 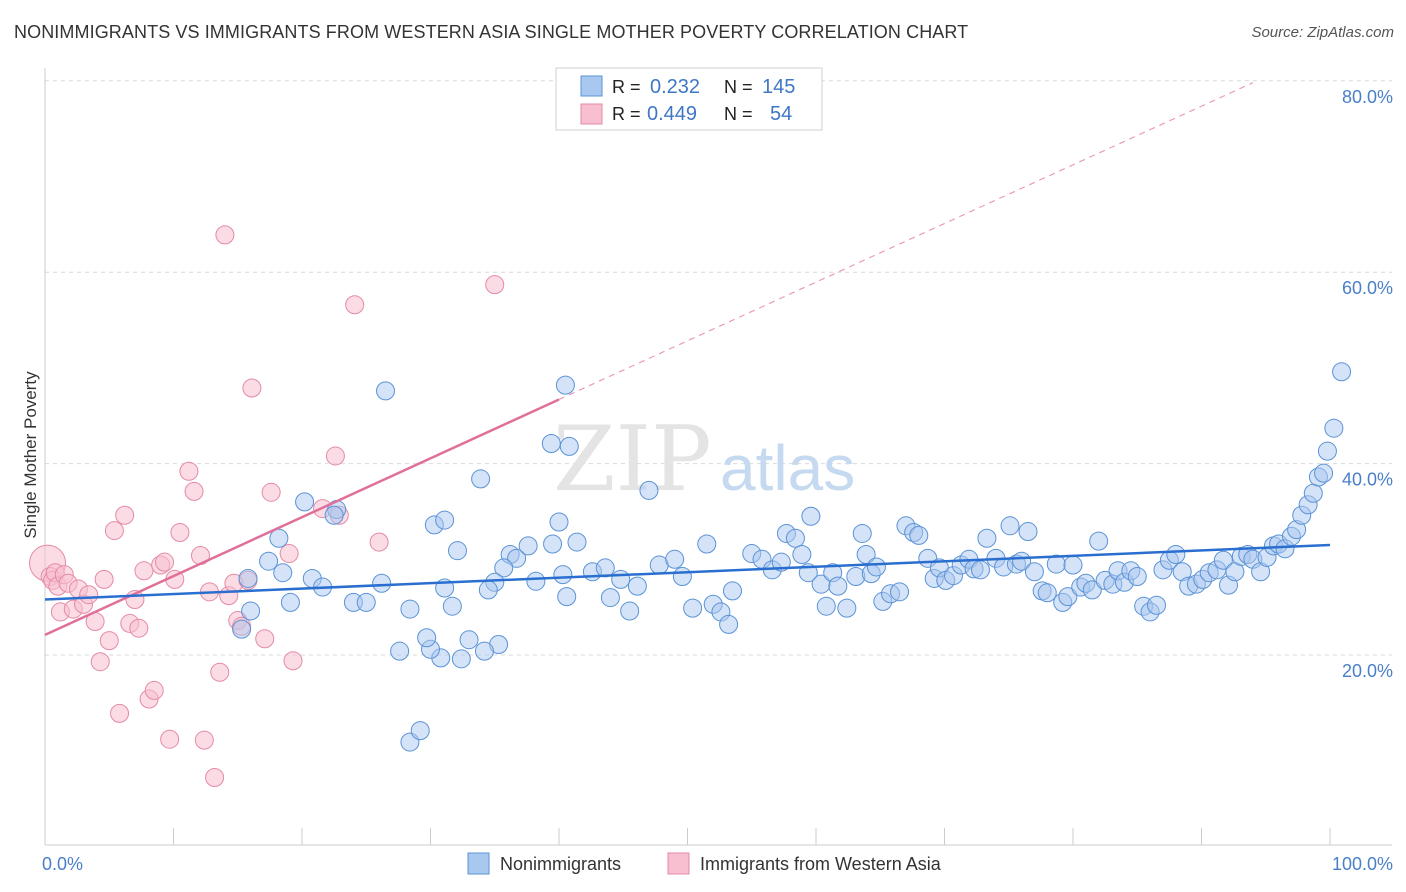 I want to click on legend-bottom-label-immigrants: Immigrants from Western Asia, so click(x=821, y=864).